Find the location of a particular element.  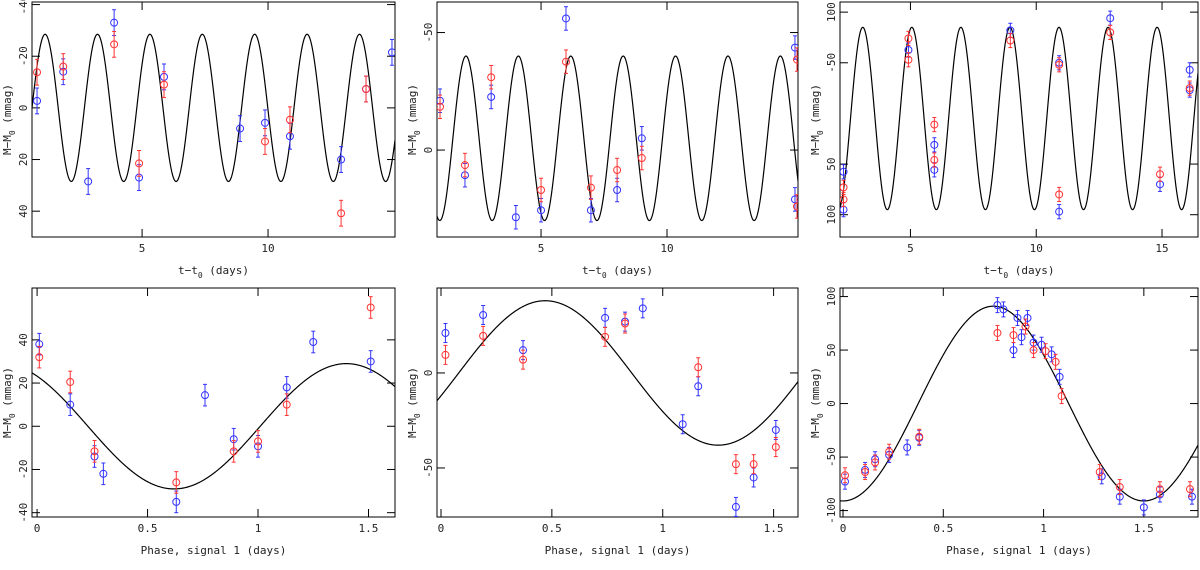

x-axis-label: t−t0 (days) is located at coordinates (213, 272).